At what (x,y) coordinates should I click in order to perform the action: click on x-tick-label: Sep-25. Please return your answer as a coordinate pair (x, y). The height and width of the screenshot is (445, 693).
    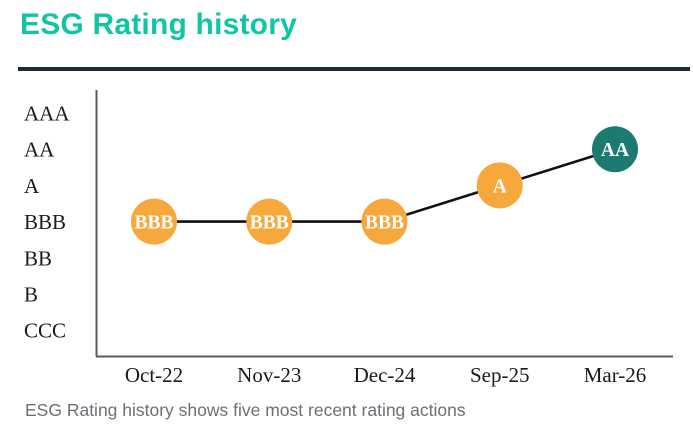
    Looking at the image, I should click on (500, 375).